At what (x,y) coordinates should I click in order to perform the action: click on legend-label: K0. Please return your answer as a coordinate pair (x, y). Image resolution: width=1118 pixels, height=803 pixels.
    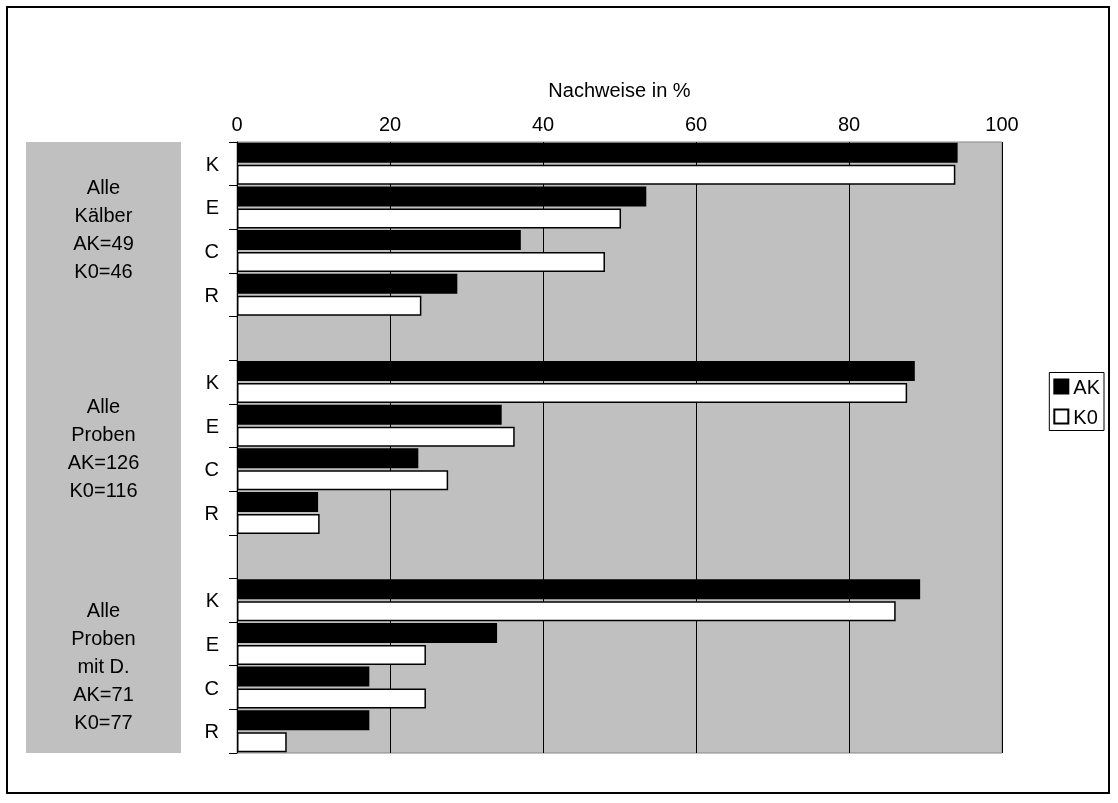
    Looking at the image, I should click on (1085, 416).